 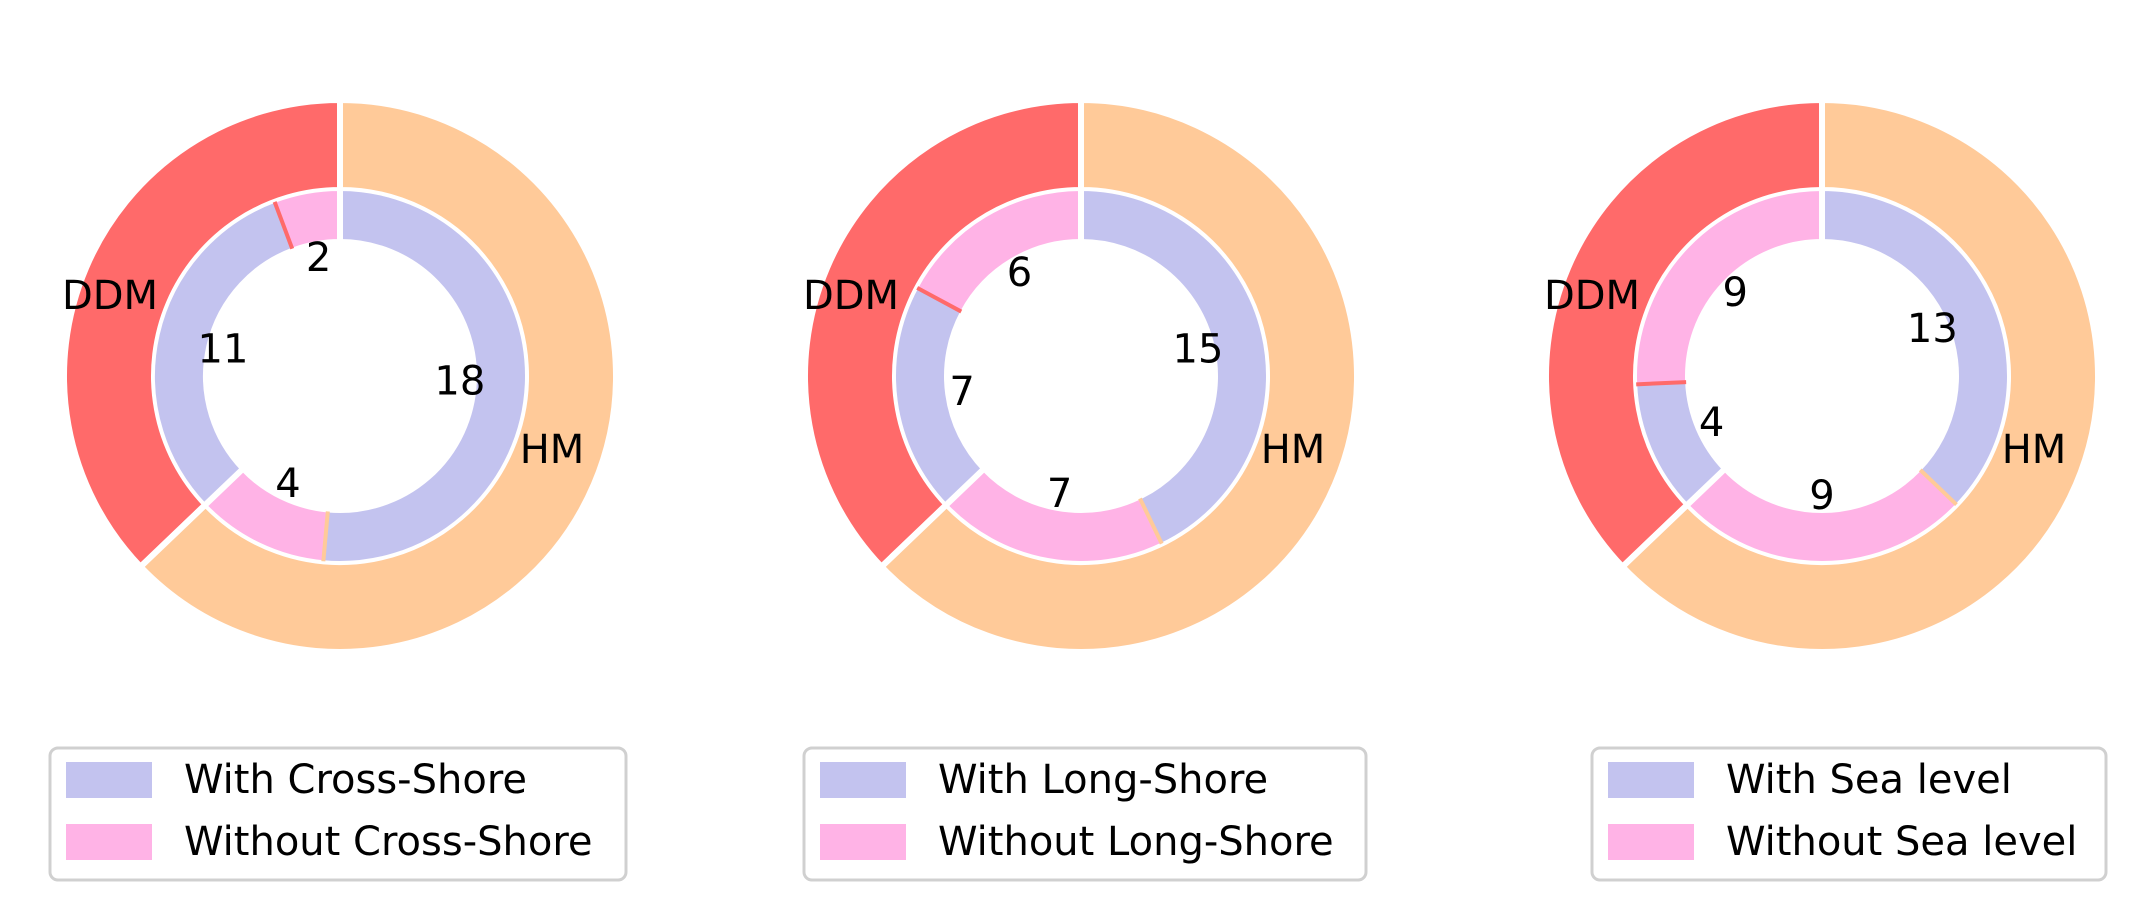 What do you see at coordinates (1103, 780) in the screenshot?
I see `legend-label-with: With Long-Shore` at bounding box center [1103, 780].